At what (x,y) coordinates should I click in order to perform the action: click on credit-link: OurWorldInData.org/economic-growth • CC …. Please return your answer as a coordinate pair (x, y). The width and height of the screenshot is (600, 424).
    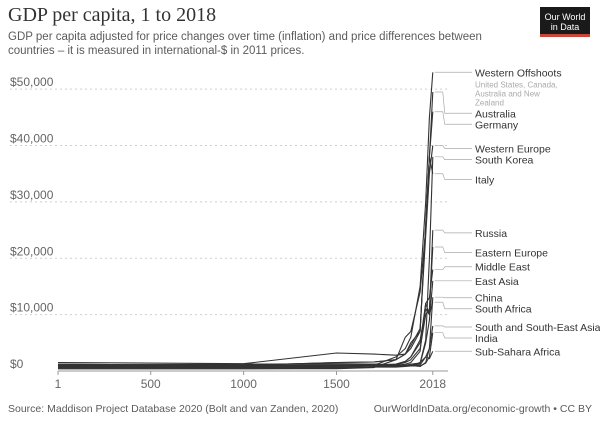
    Looking at the image, I should click on (482, 409).